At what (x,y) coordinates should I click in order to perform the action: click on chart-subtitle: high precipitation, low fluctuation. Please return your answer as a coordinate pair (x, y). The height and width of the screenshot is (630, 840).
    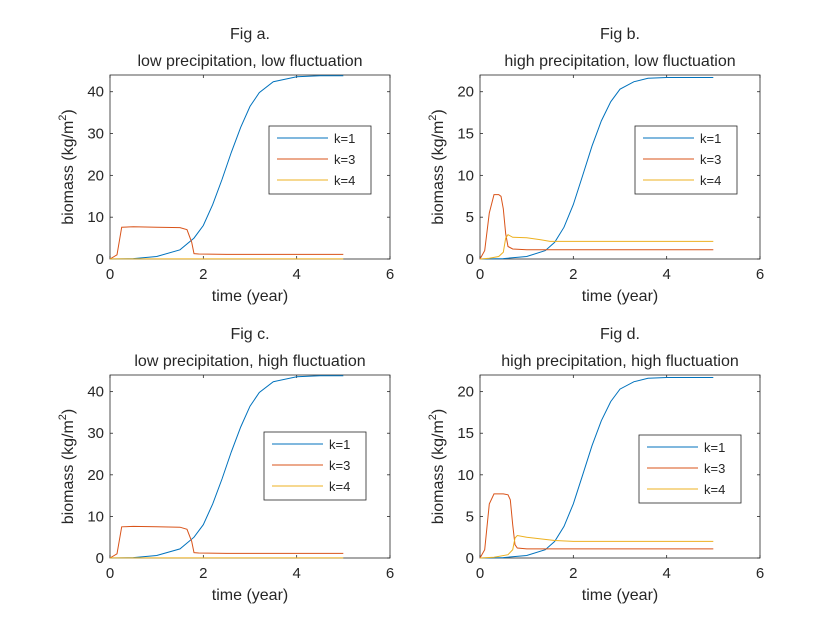
    Looking at the image, I should click on (619, 61).